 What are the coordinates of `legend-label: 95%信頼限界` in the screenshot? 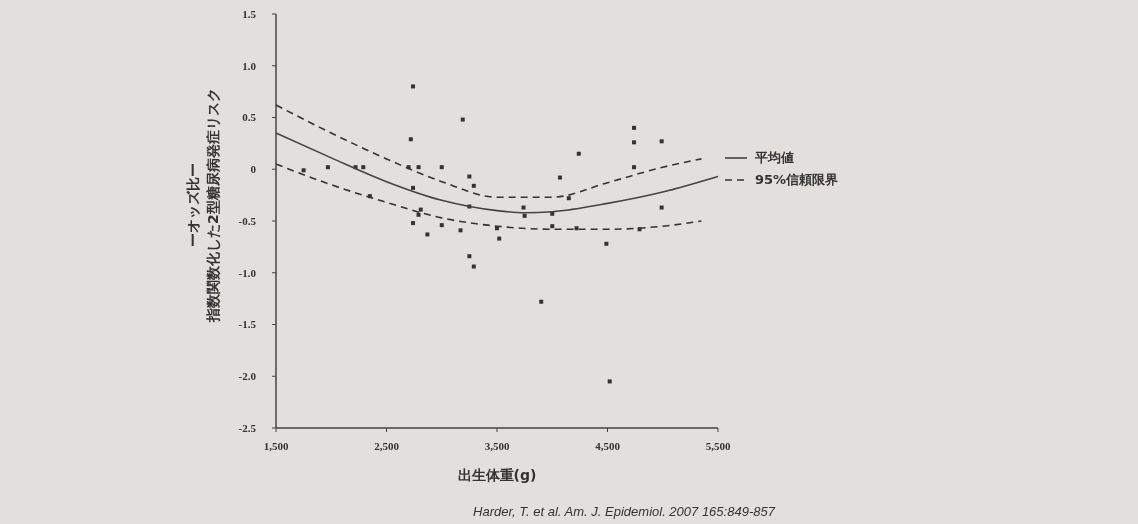 It's located at (797, 179).